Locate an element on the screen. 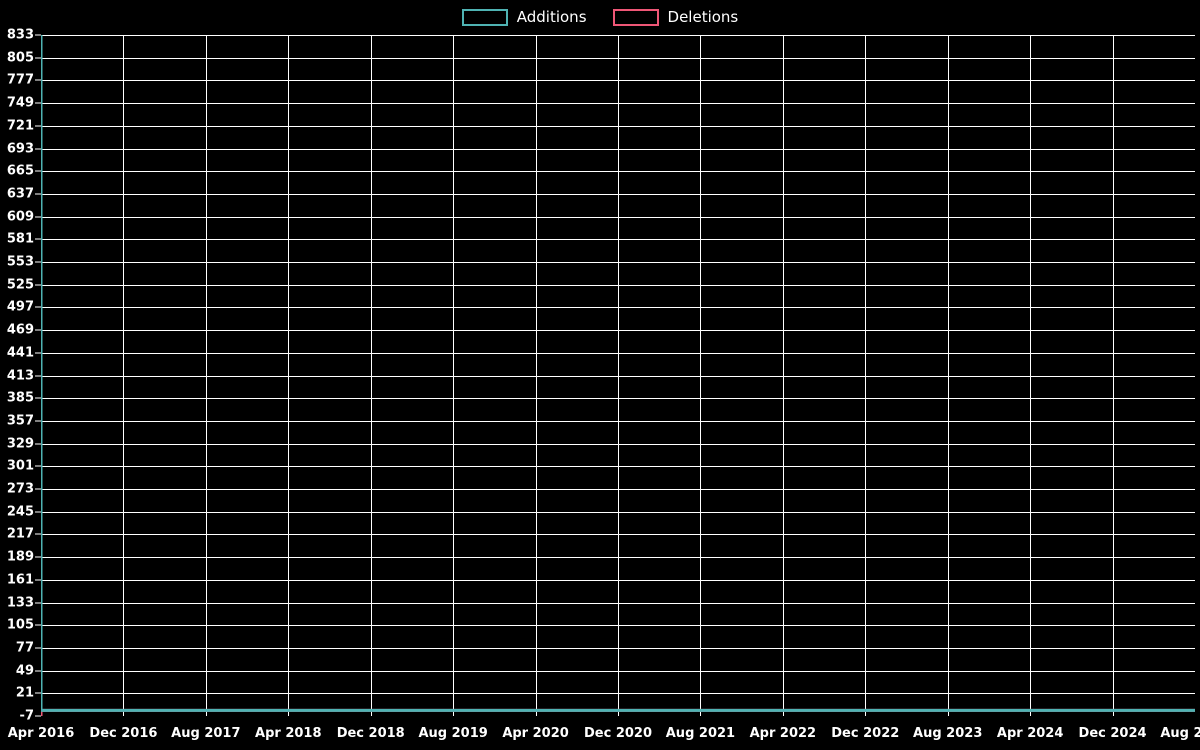 The height and width of the screenshot is (750, 1200). y-tick-label: -7 is located at coordinates (26, 716).